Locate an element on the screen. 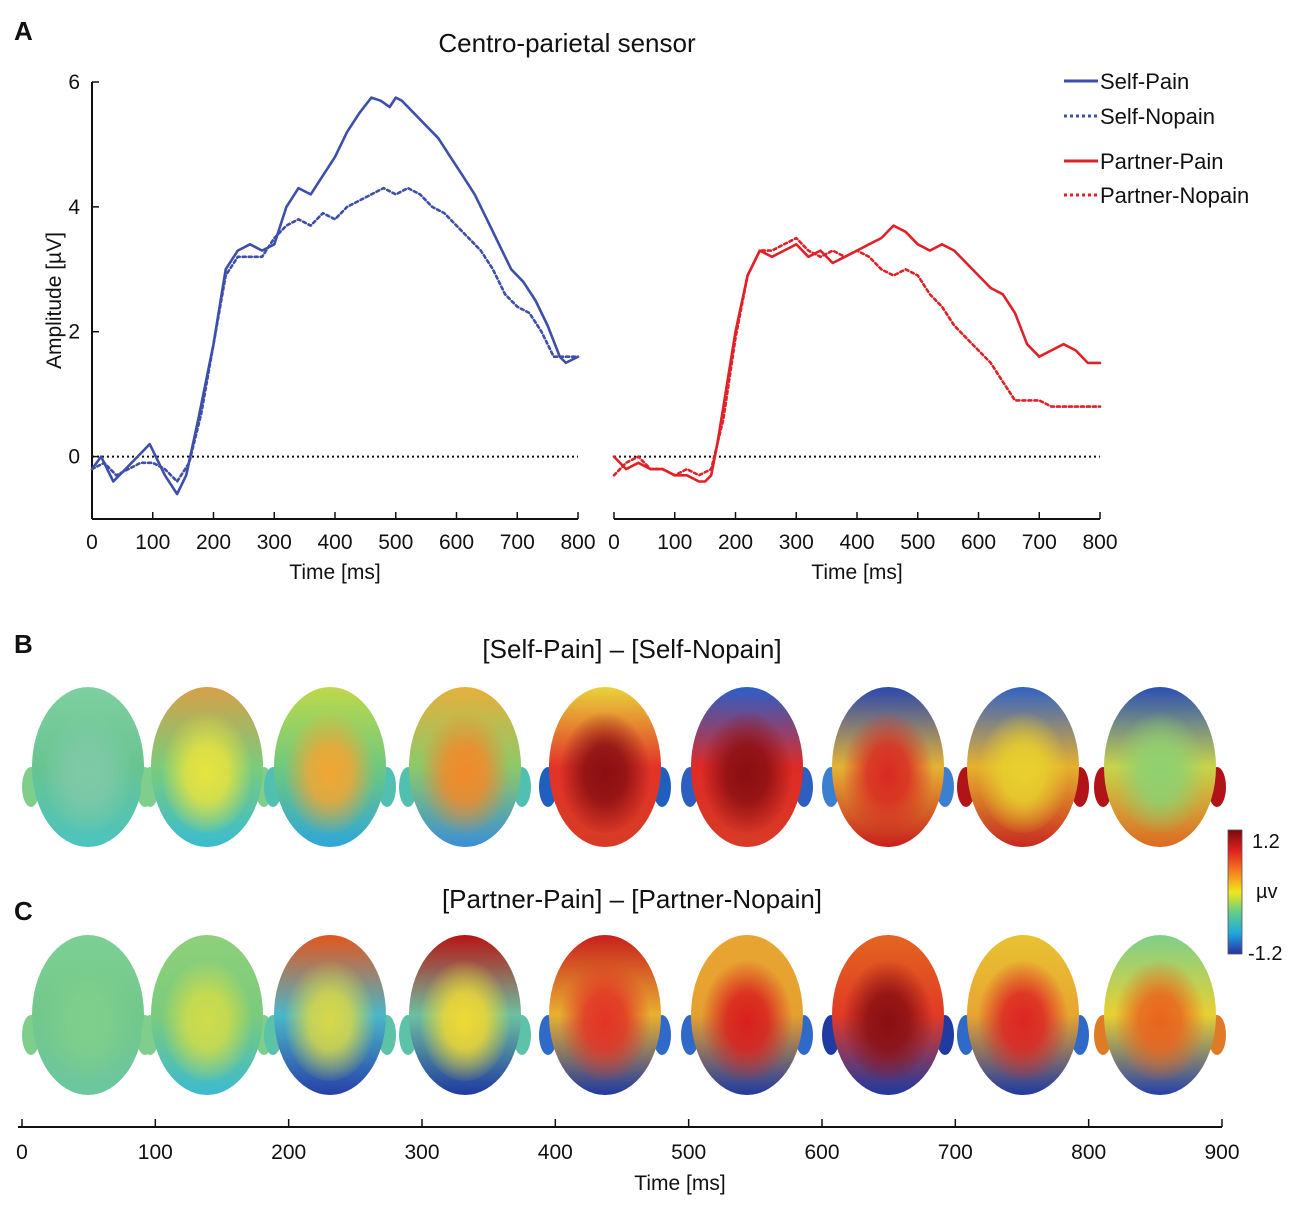 Image resolution: width=1300 pixels, height=1205 pixels. topomap-axis-label: Time [ms] is located at coordinates (679, 1183).